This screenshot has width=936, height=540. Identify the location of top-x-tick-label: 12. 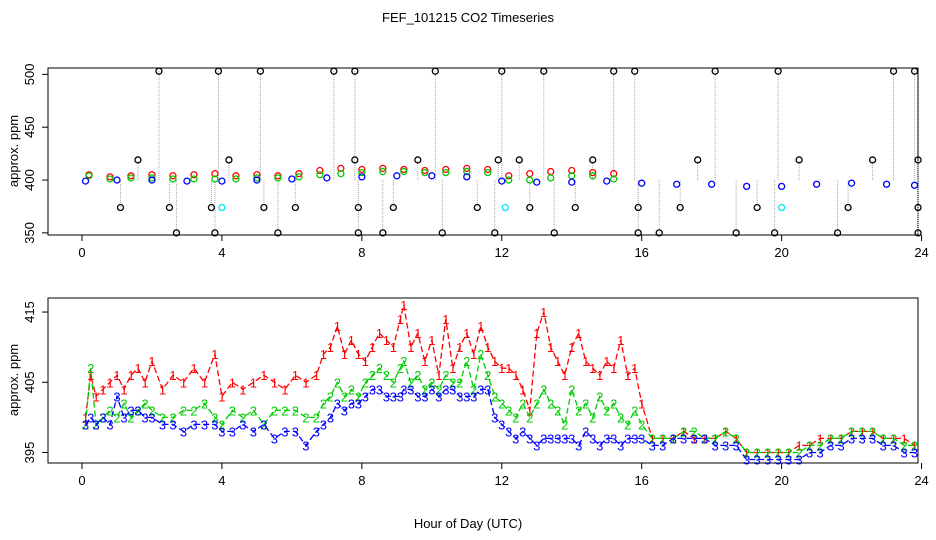
(502, 252).